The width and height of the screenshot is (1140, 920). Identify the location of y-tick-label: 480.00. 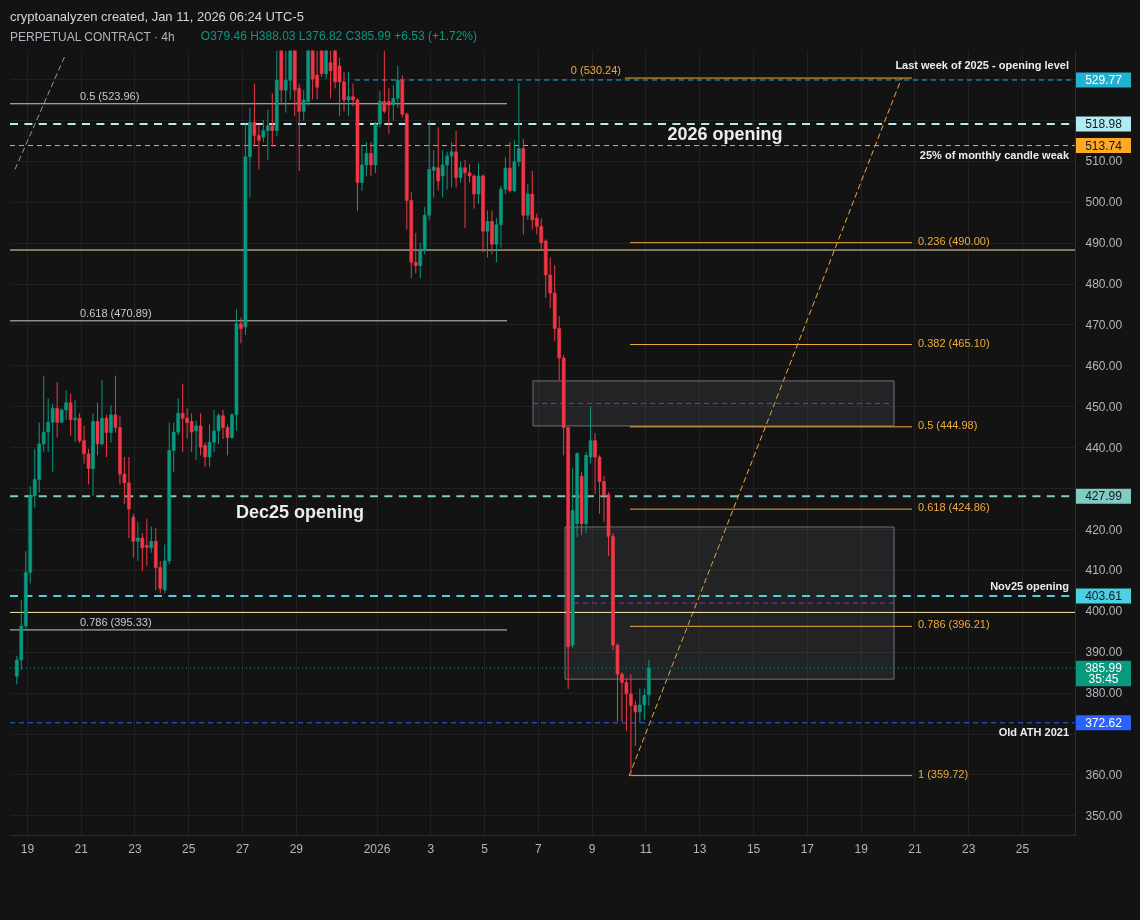
(1104, 284).